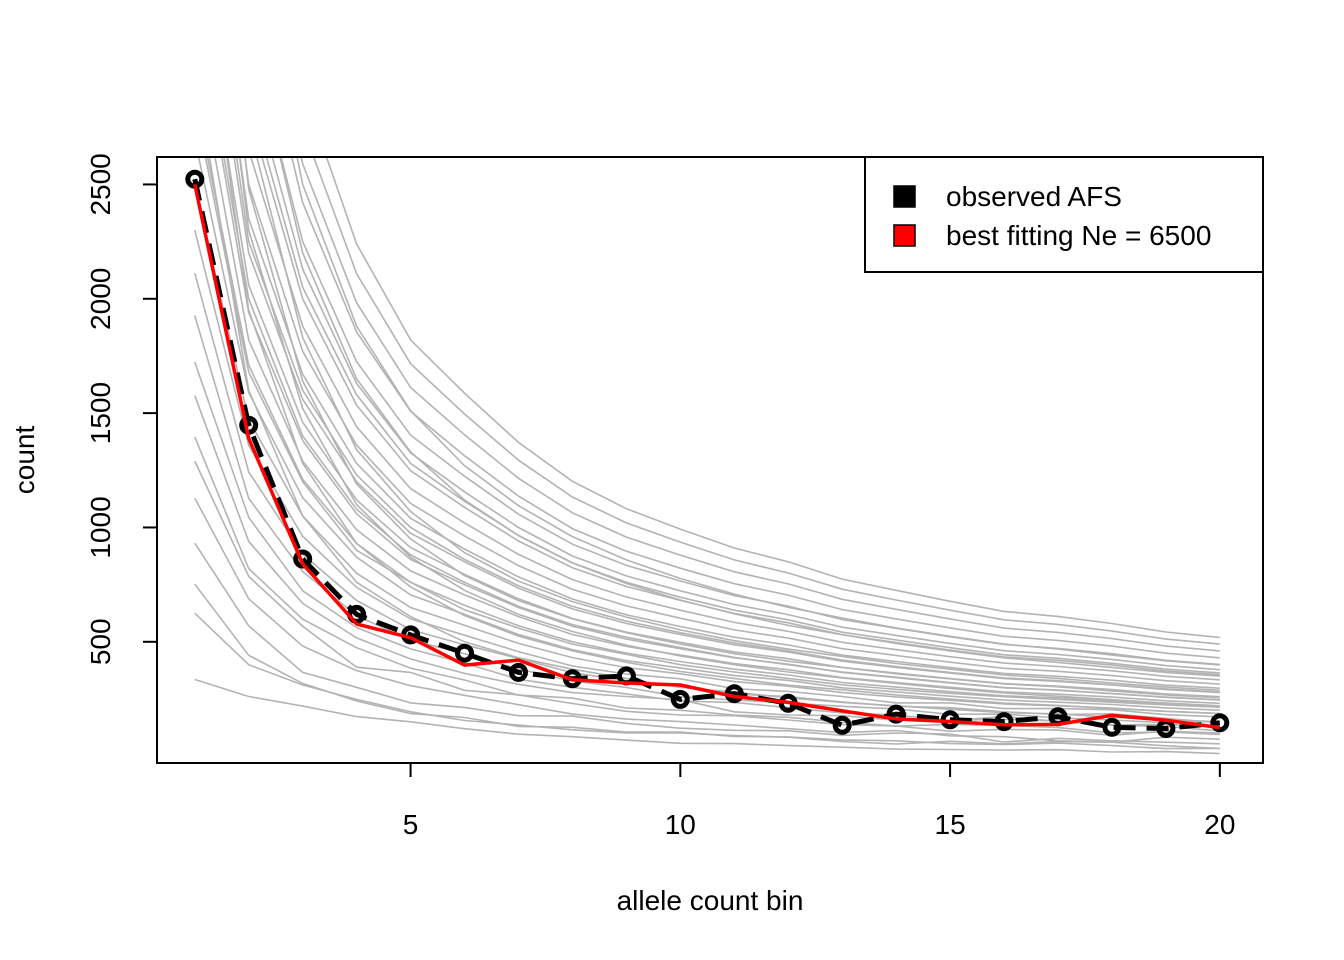  What do you see at coordinates (904, 235) in the screenshot?
I see `legend-swatch-best-fit` at bounding box center [904, 235].